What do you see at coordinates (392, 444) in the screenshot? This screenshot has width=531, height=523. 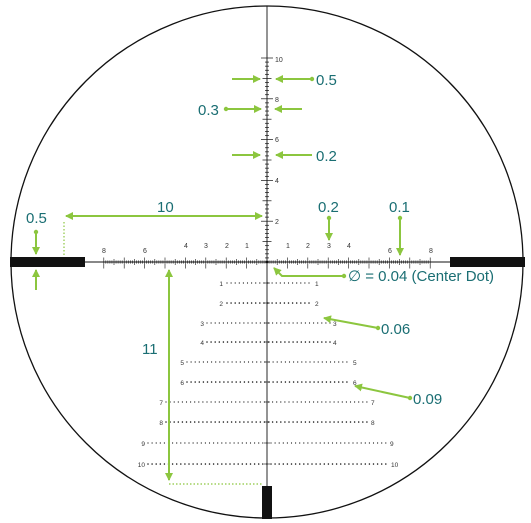 I see `row-9-right-label: 9` at bounding box center [392, 444].